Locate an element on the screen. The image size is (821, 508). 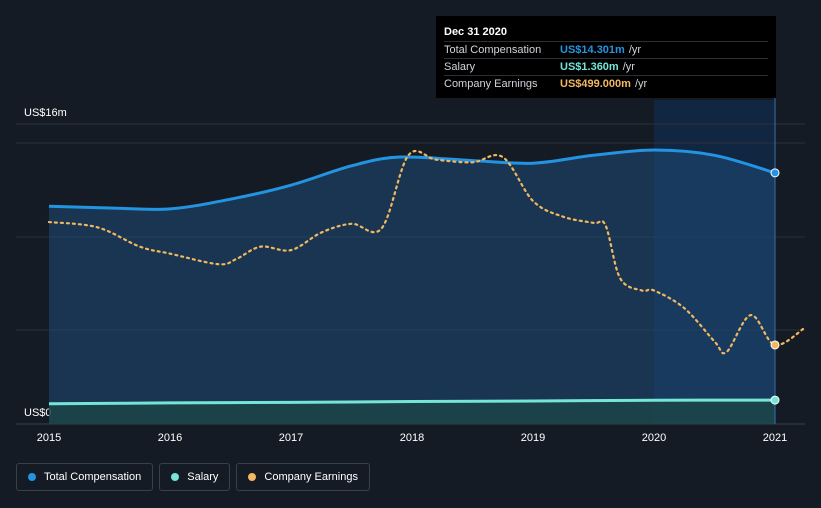
x-tick-label: 2018 is located at coordinates (412, 438).